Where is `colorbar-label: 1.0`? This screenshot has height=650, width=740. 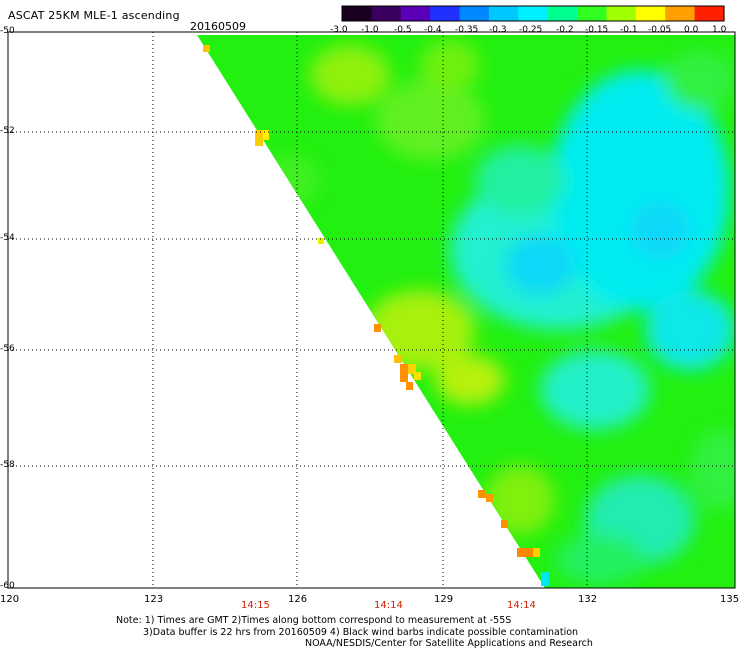
colorbar-label: 1.0 is located at coordinates (719, 30).